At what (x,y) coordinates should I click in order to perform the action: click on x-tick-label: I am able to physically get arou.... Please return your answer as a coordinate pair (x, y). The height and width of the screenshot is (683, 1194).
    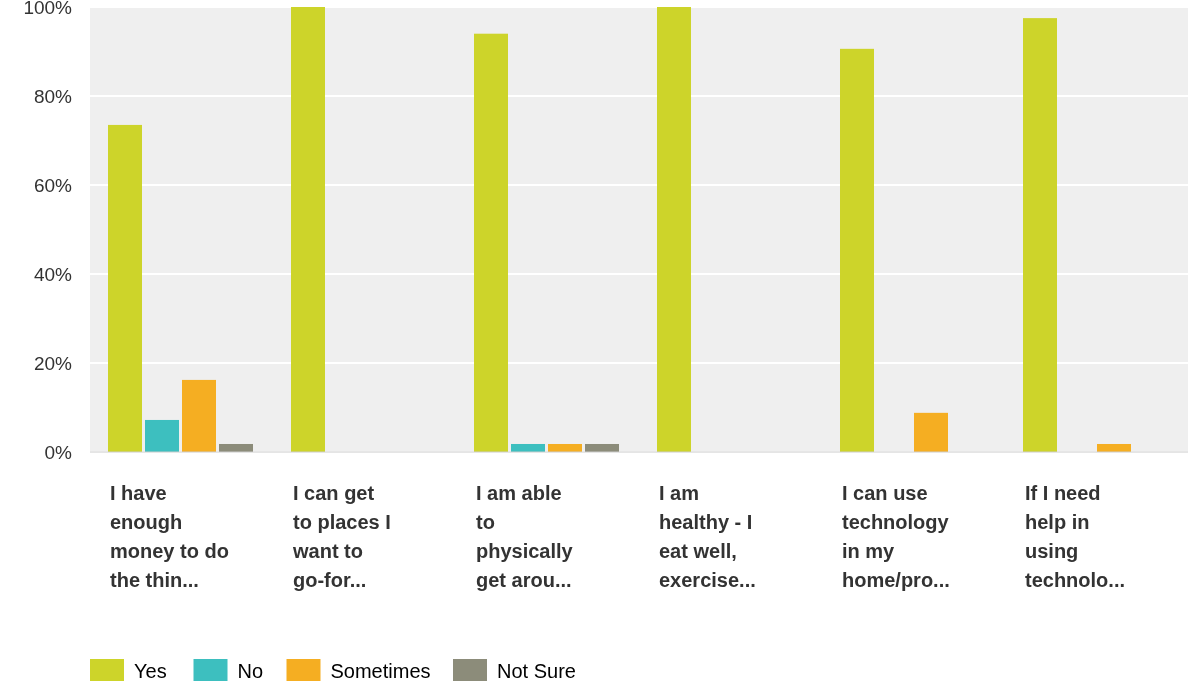
    Looking at the image, I should click on (525, 536).